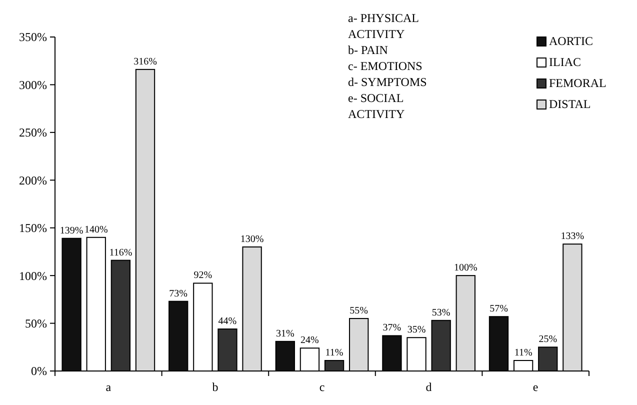  What do you see at coordinates (33, 37) in the screenshot?
I see `y-tick-label: 350%` at bounding box center [33, 37].